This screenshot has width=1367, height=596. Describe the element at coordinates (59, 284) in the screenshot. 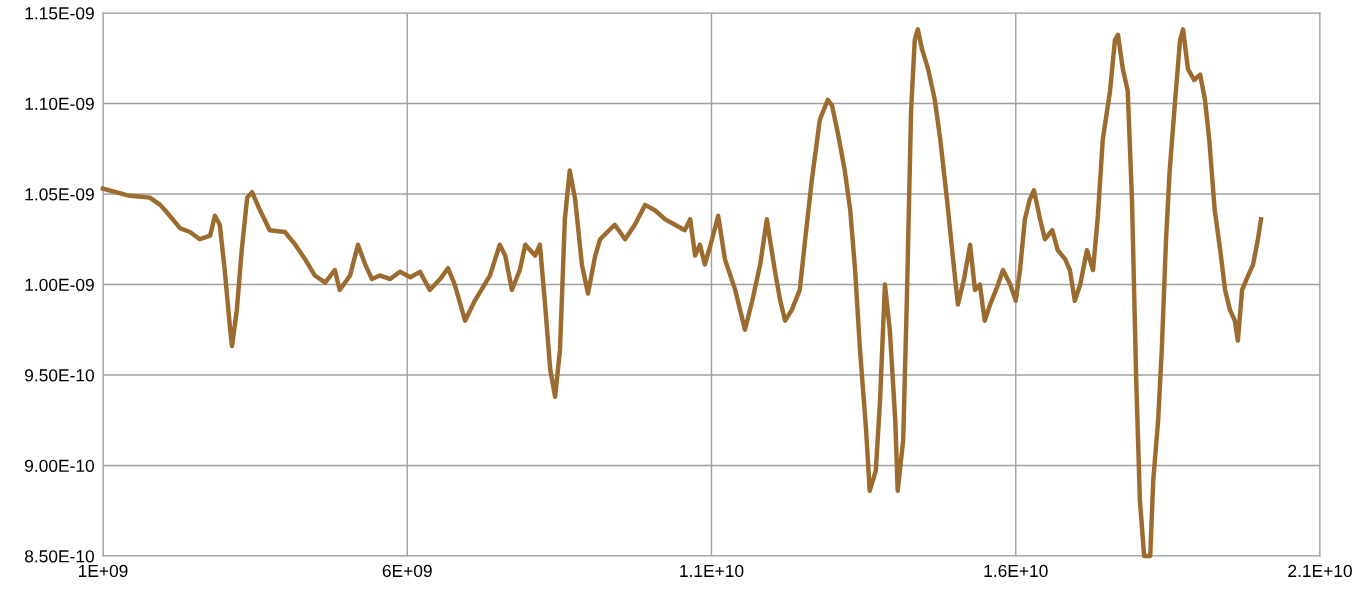

I see `y-tick-label: 1.00E-09` at that location.